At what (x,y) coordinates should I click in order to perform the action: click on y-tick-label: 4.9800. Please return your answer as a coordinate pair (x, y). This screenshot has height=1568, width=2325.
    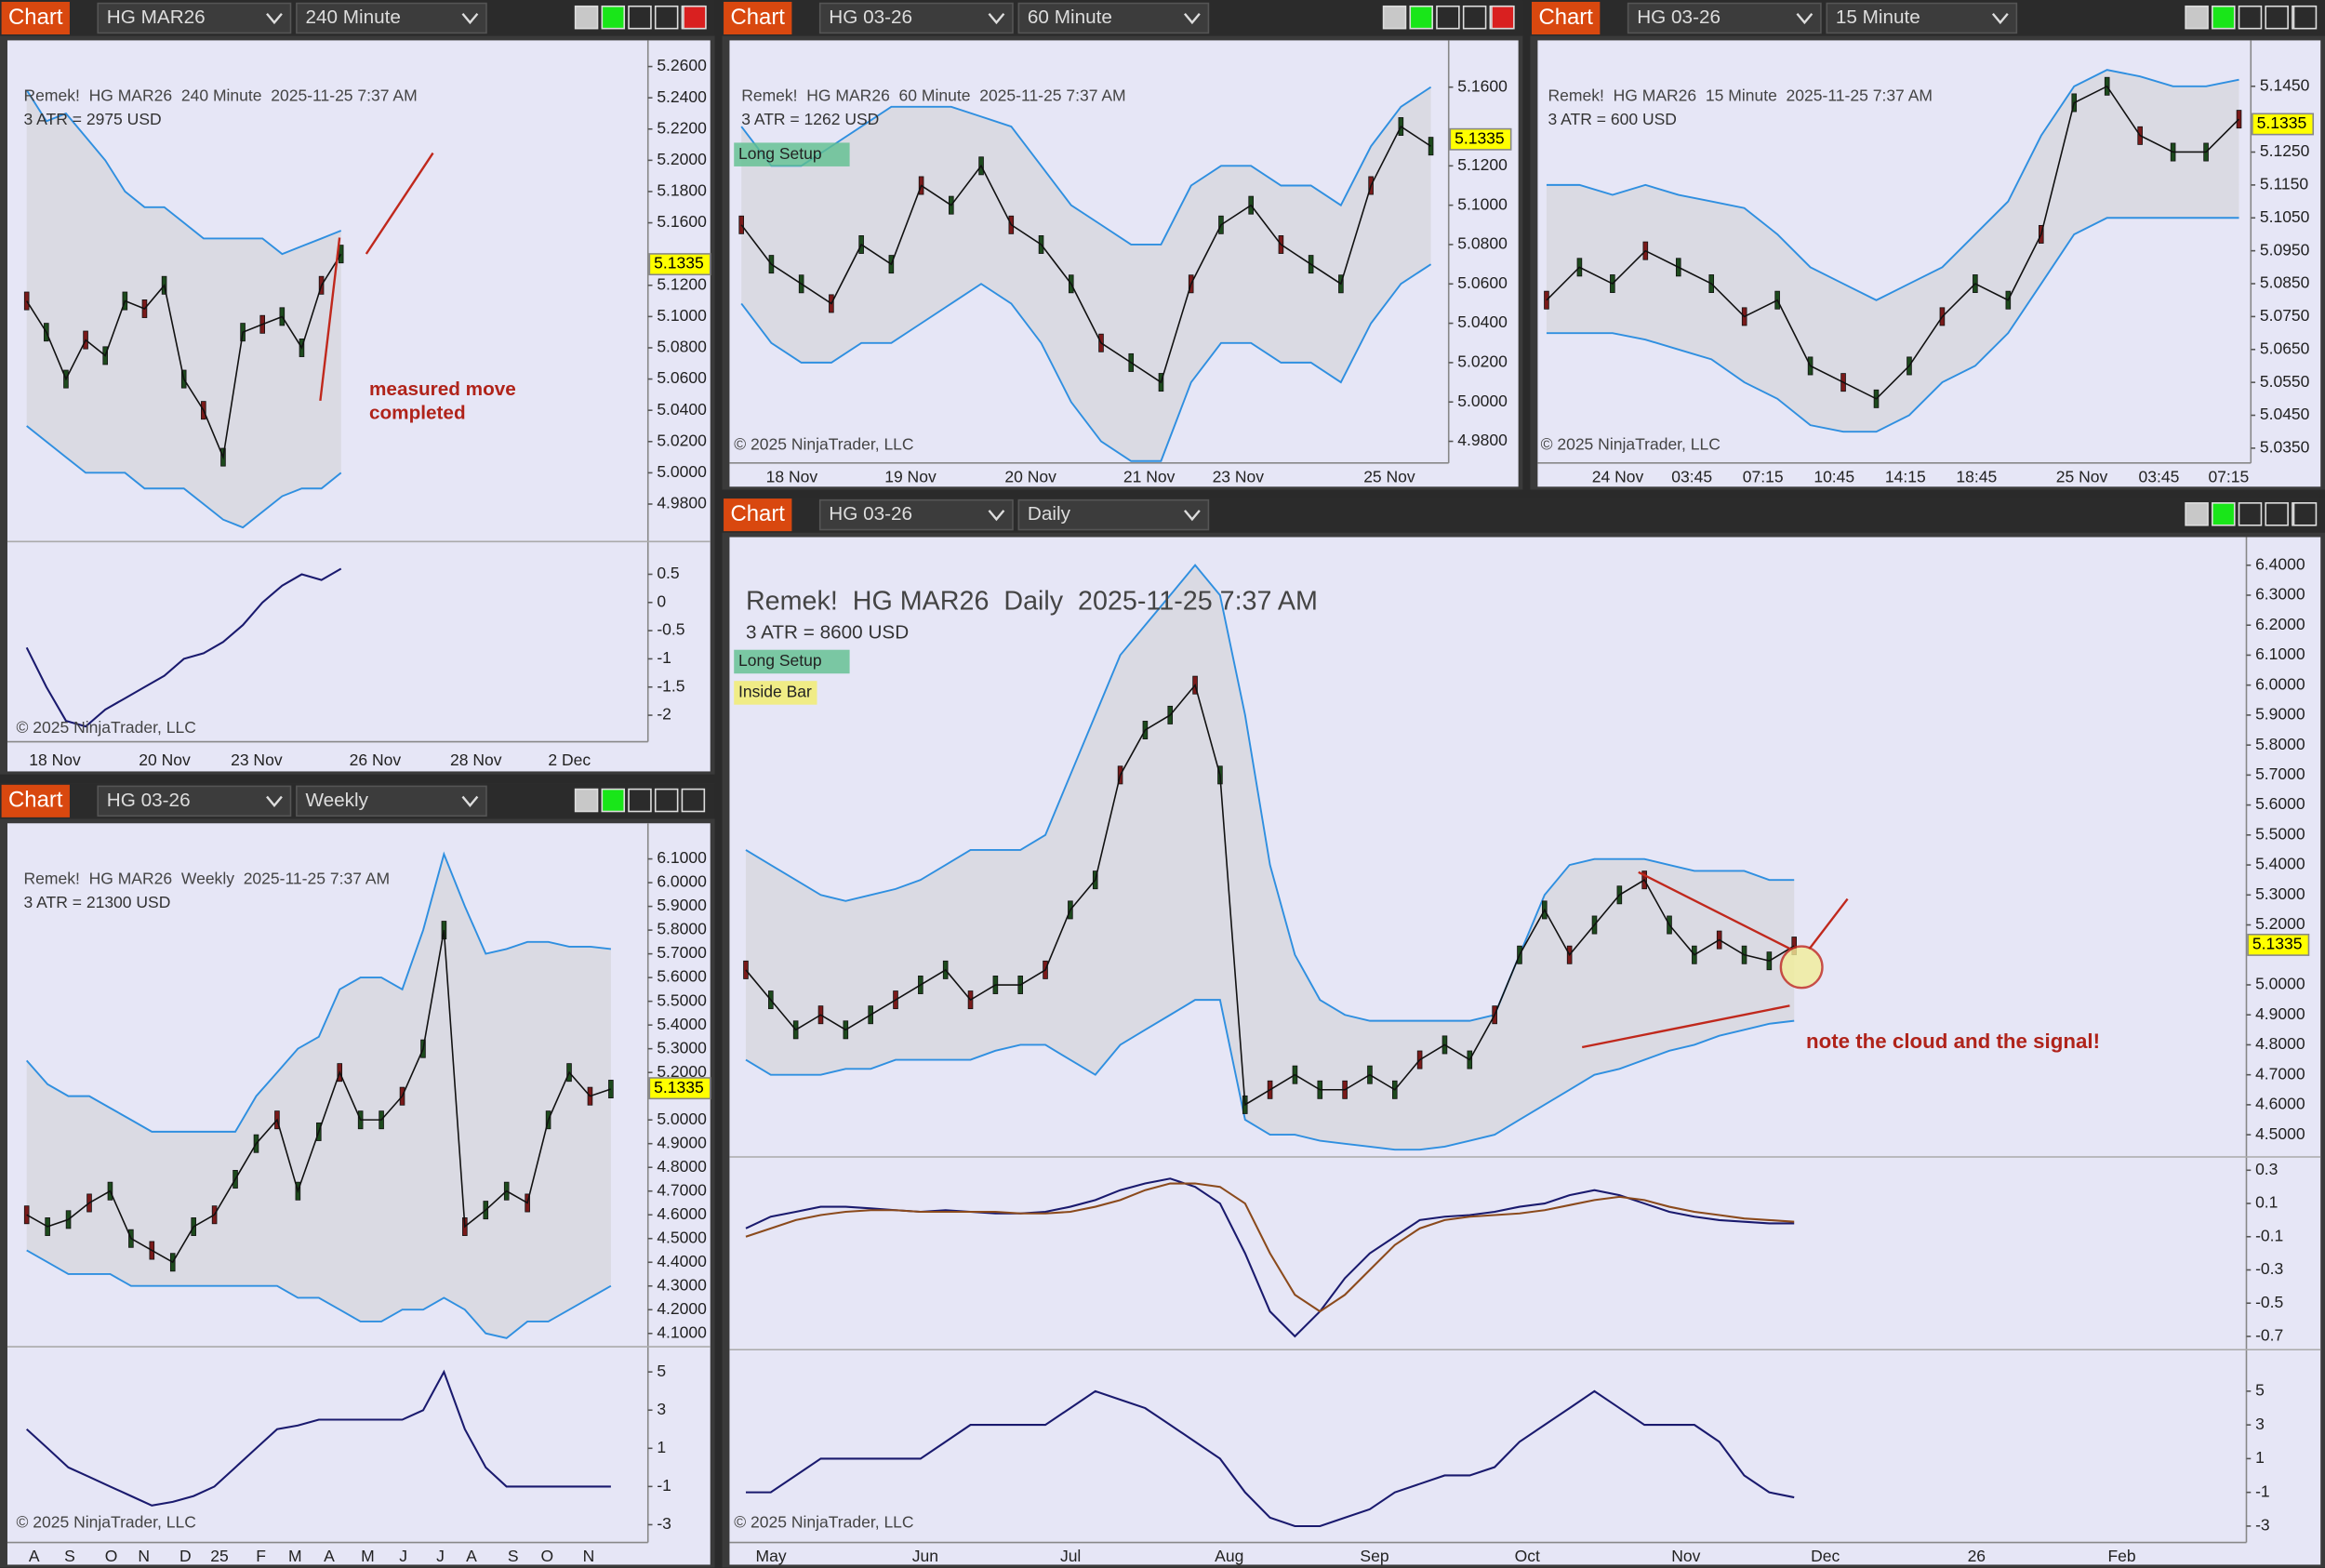
    Looking at the image, I should click on (682, 503).